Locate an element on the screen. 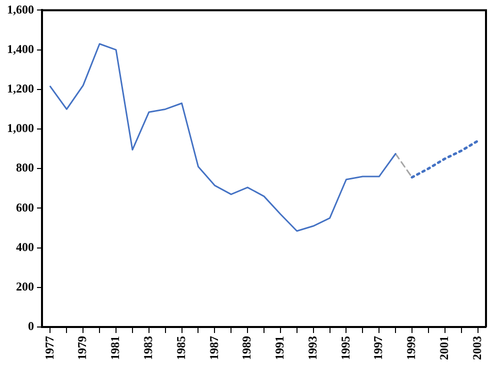 This screenshot has width=500, height=367. x-tick-label: 1997 is located at coordinates (378, 348).